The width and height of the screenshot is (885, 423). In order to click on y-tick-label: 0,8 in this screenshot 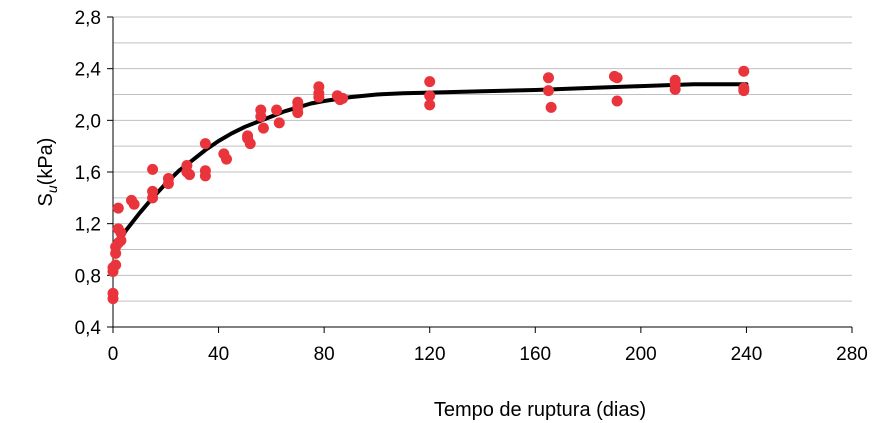, I will do `click(88, 276)`.